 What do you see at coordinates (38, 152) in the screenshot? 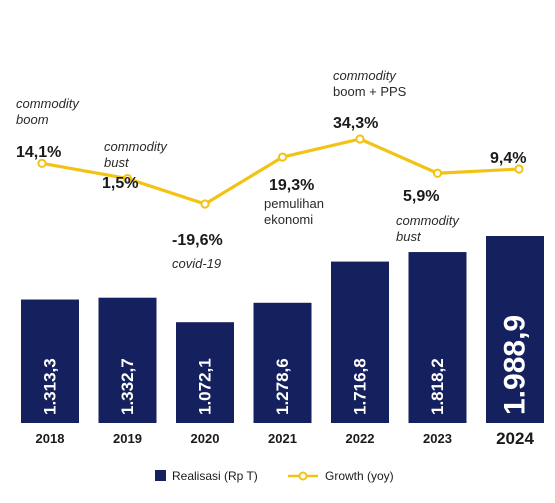
I see `growth-value-label-2018: 14,1%` at bounding box center [38, 152].